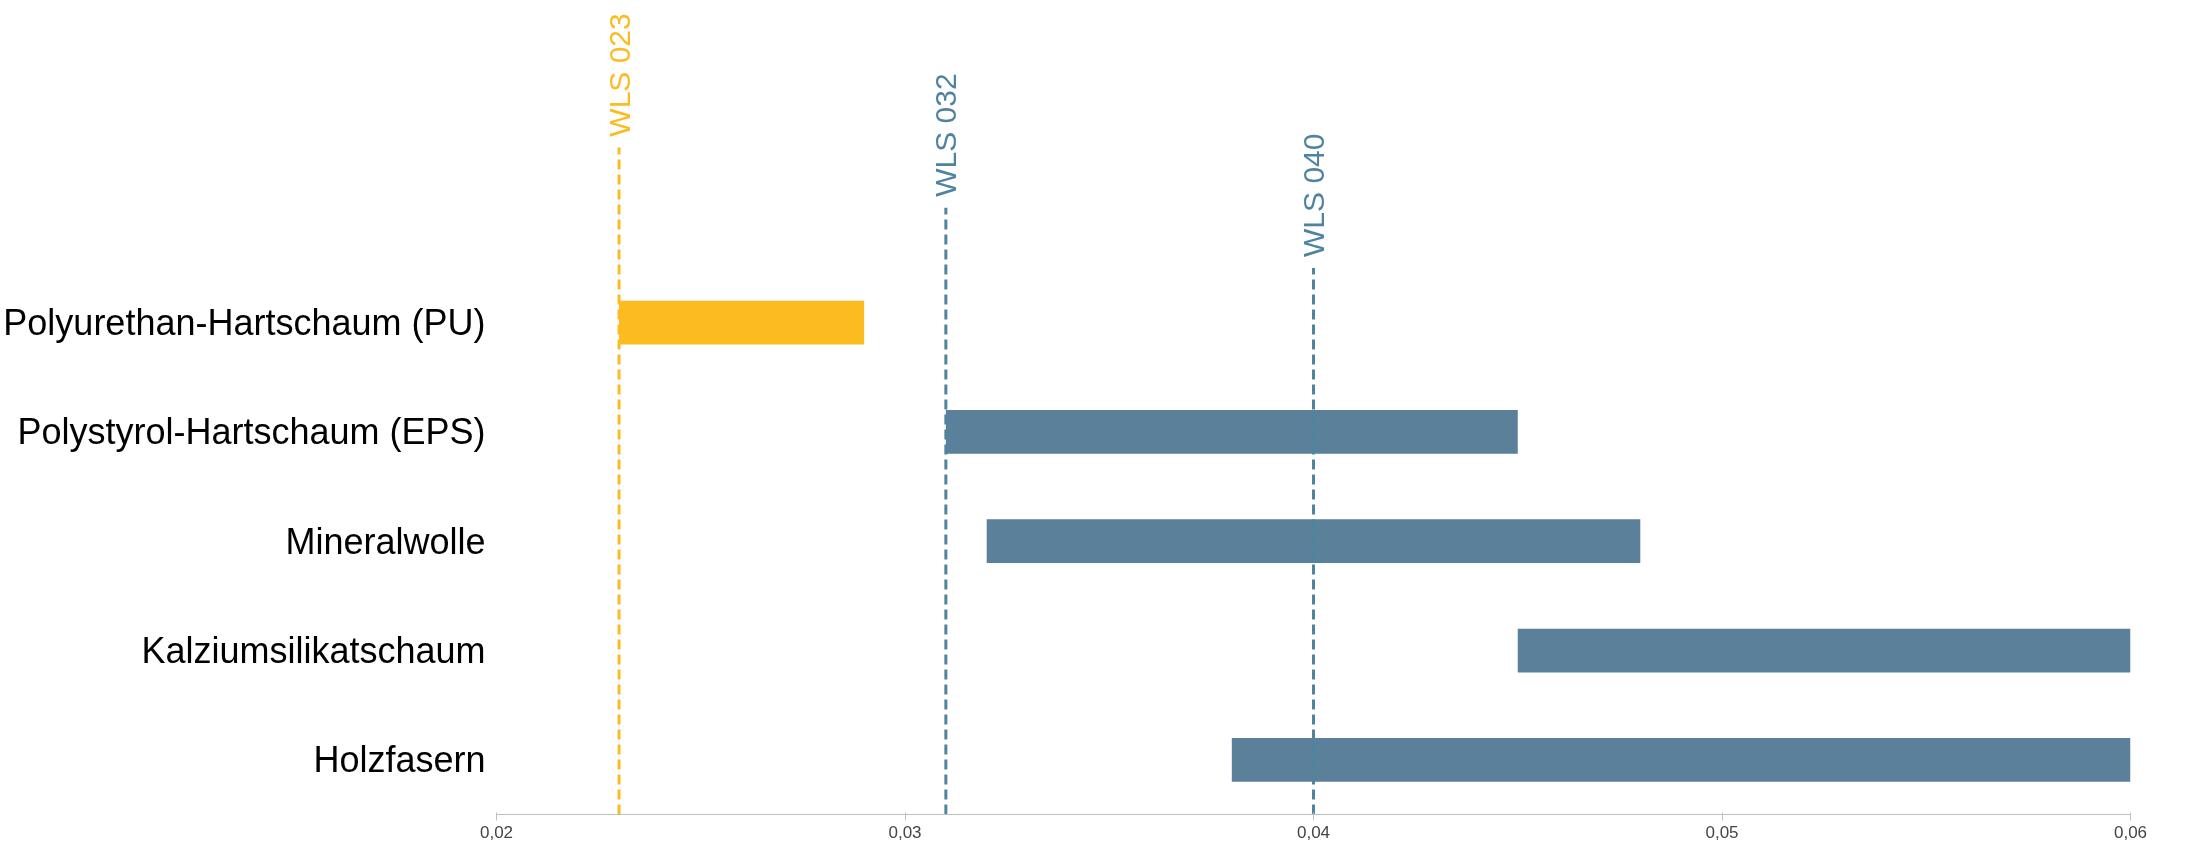 This screenshot has height=851, width=2205. Describe the element at coordinates (1313, 195) in the screenshot. I see `ref-line-label: WLS 040` at that location.